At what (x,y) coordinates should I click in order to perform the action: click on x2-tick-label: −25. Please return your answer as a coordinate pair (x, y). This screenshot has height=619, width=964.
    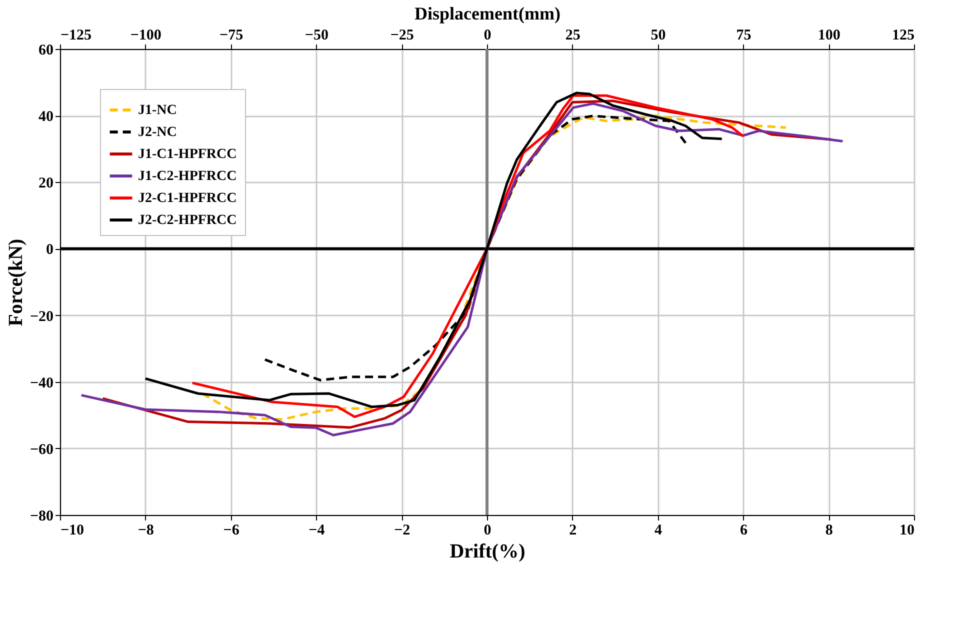
    Looking at the image, I should click on (402, 36).